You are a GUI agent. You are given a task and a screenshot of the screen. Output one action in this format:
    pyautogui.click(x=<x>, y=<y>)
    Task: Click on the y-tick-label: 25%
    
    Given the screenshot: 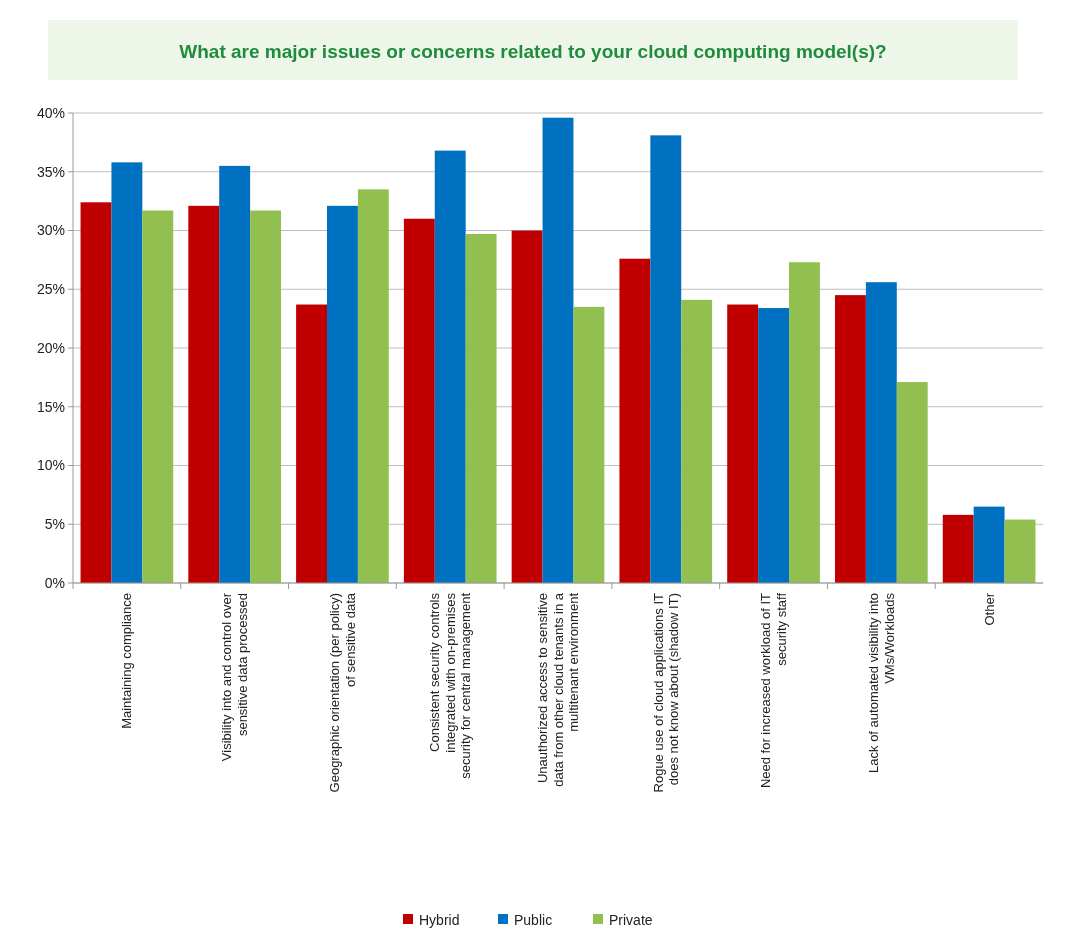 What is the action you would take?
    pyautogui.click(x=50, y=289)
    